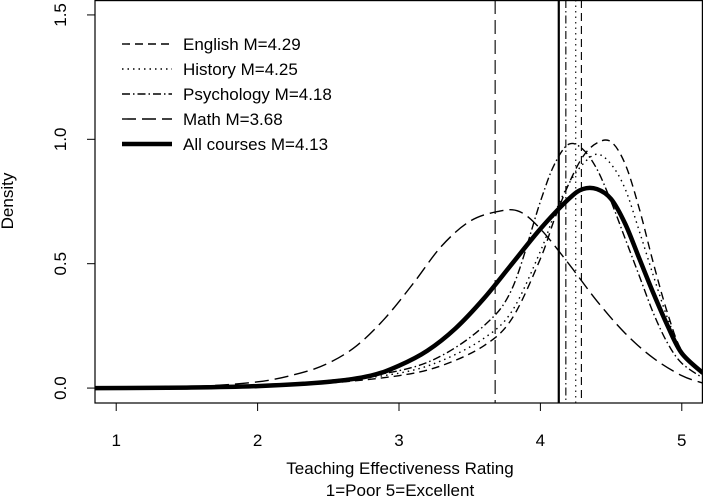 The height and width of the screenshot is (500, 703). What do you see at coordinates (257, 94) in the screenshot?
I see `legend-label-2: Psychology M=4.18` at bounding box center [257, 94].